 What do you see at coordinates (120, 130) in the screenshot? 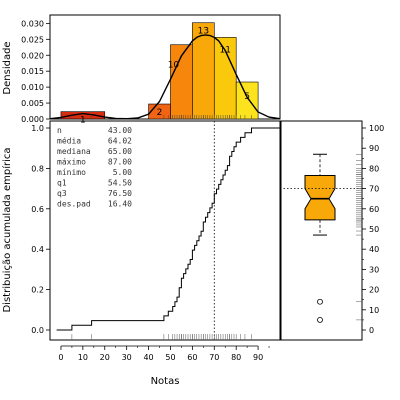
I see `stat-value: 43.00` at bounding box center [120, 130].